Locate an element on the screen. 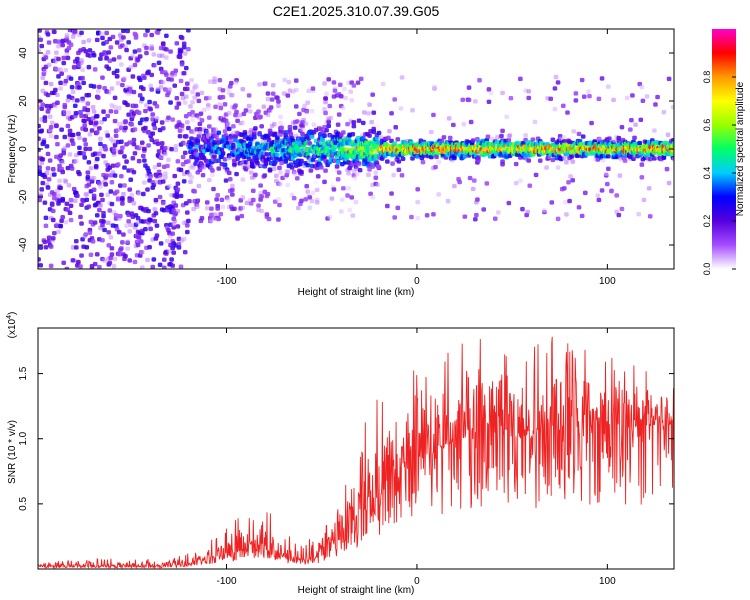 Image resolution: width=750 pixels, height=600 pixels. spectrogram-y-tick-label: -20 is located at coordinates (23, 196).